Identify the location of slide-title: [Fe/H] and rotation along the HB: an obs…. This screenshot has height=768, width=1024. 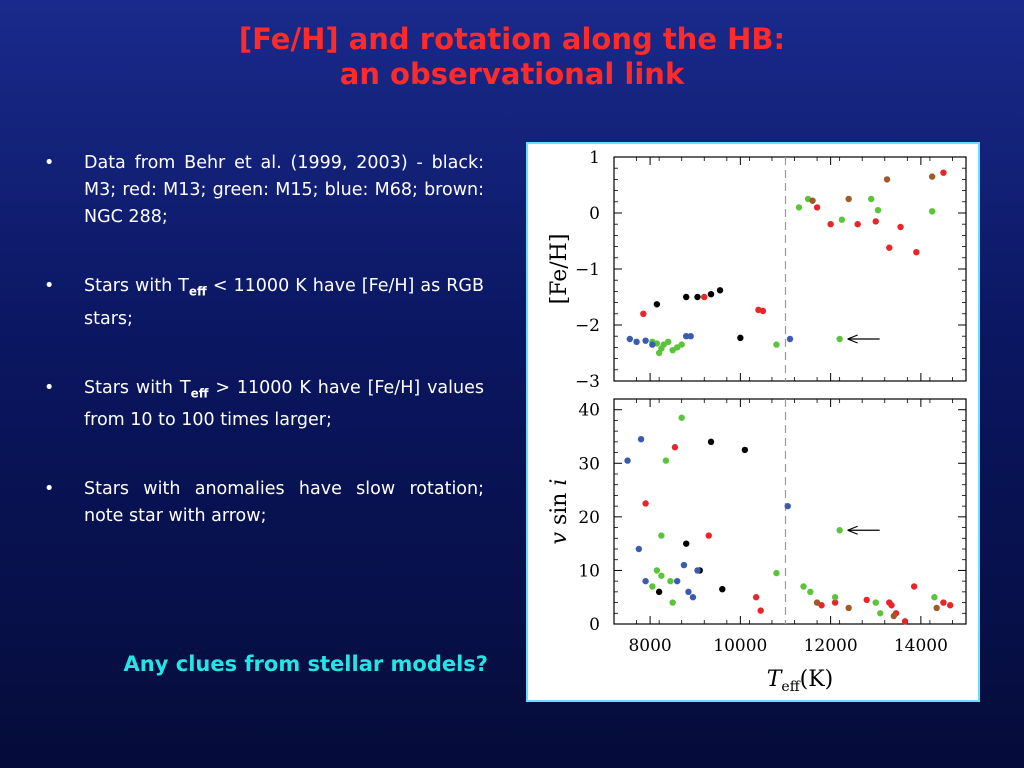
(512, 57).